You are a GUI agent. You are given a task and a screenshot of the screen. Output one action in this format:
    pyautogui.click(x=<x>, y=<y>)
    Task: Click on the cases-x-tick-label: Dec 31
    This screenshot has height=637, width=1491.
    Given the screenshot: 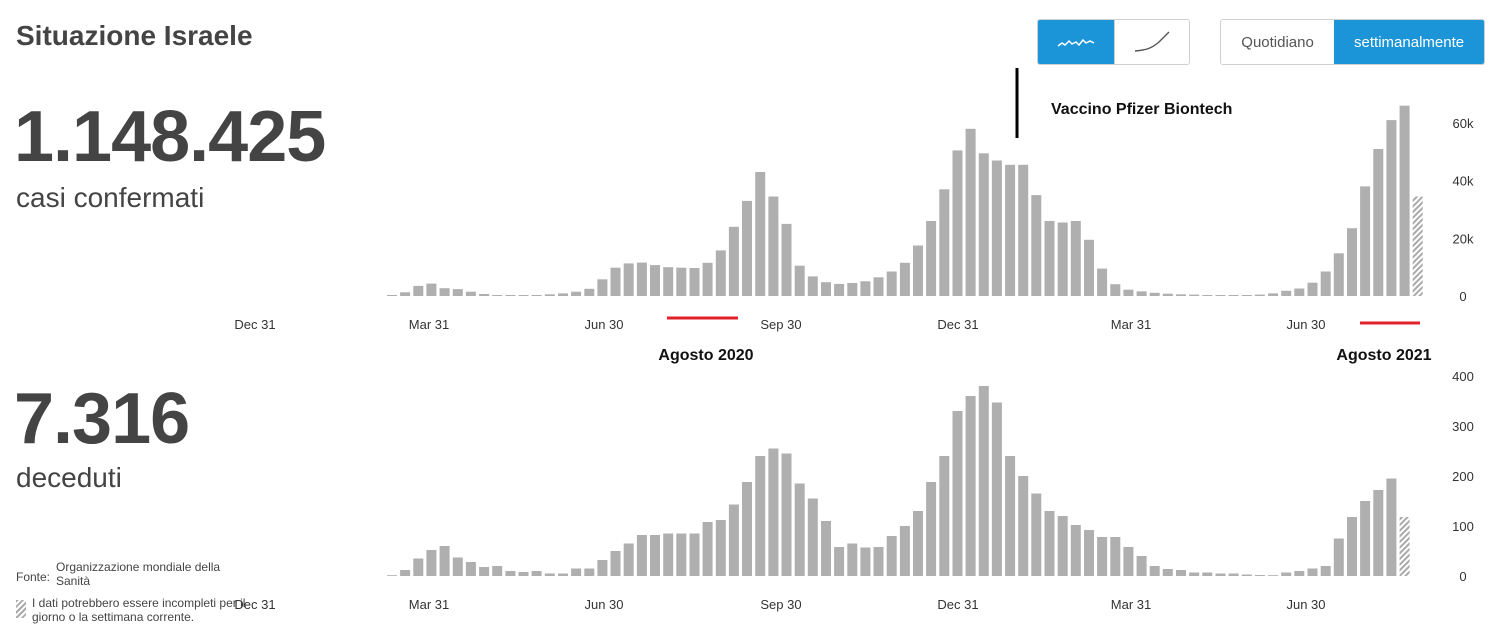 What is the action you would take?
    pyautogui.click(x=254, y=324)
    